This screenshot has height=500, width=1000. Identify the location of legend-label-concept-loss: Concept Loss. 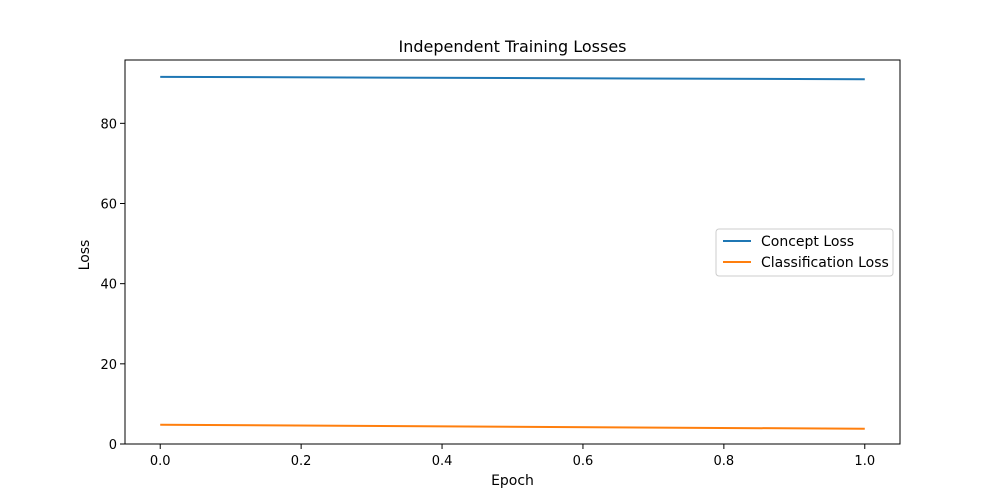
(807, 242).